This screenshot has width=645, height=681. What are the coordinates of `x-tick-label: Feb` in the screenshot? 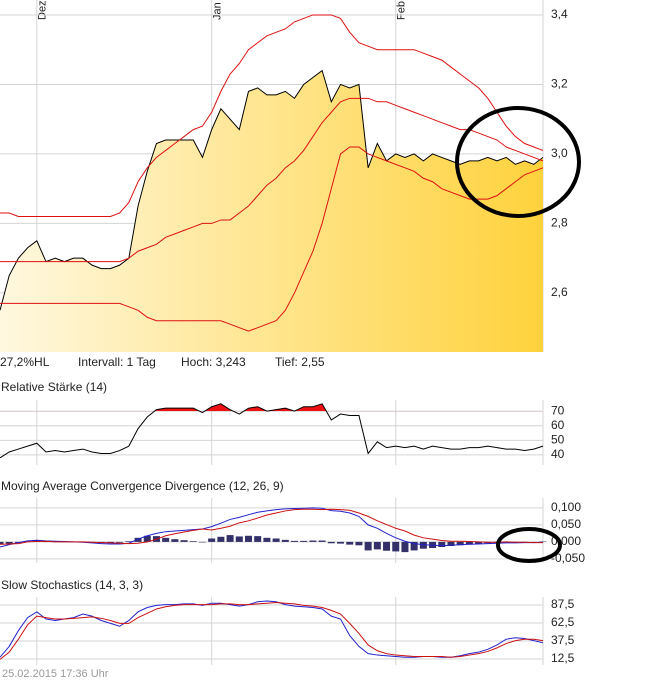 It's located at (402, 10).